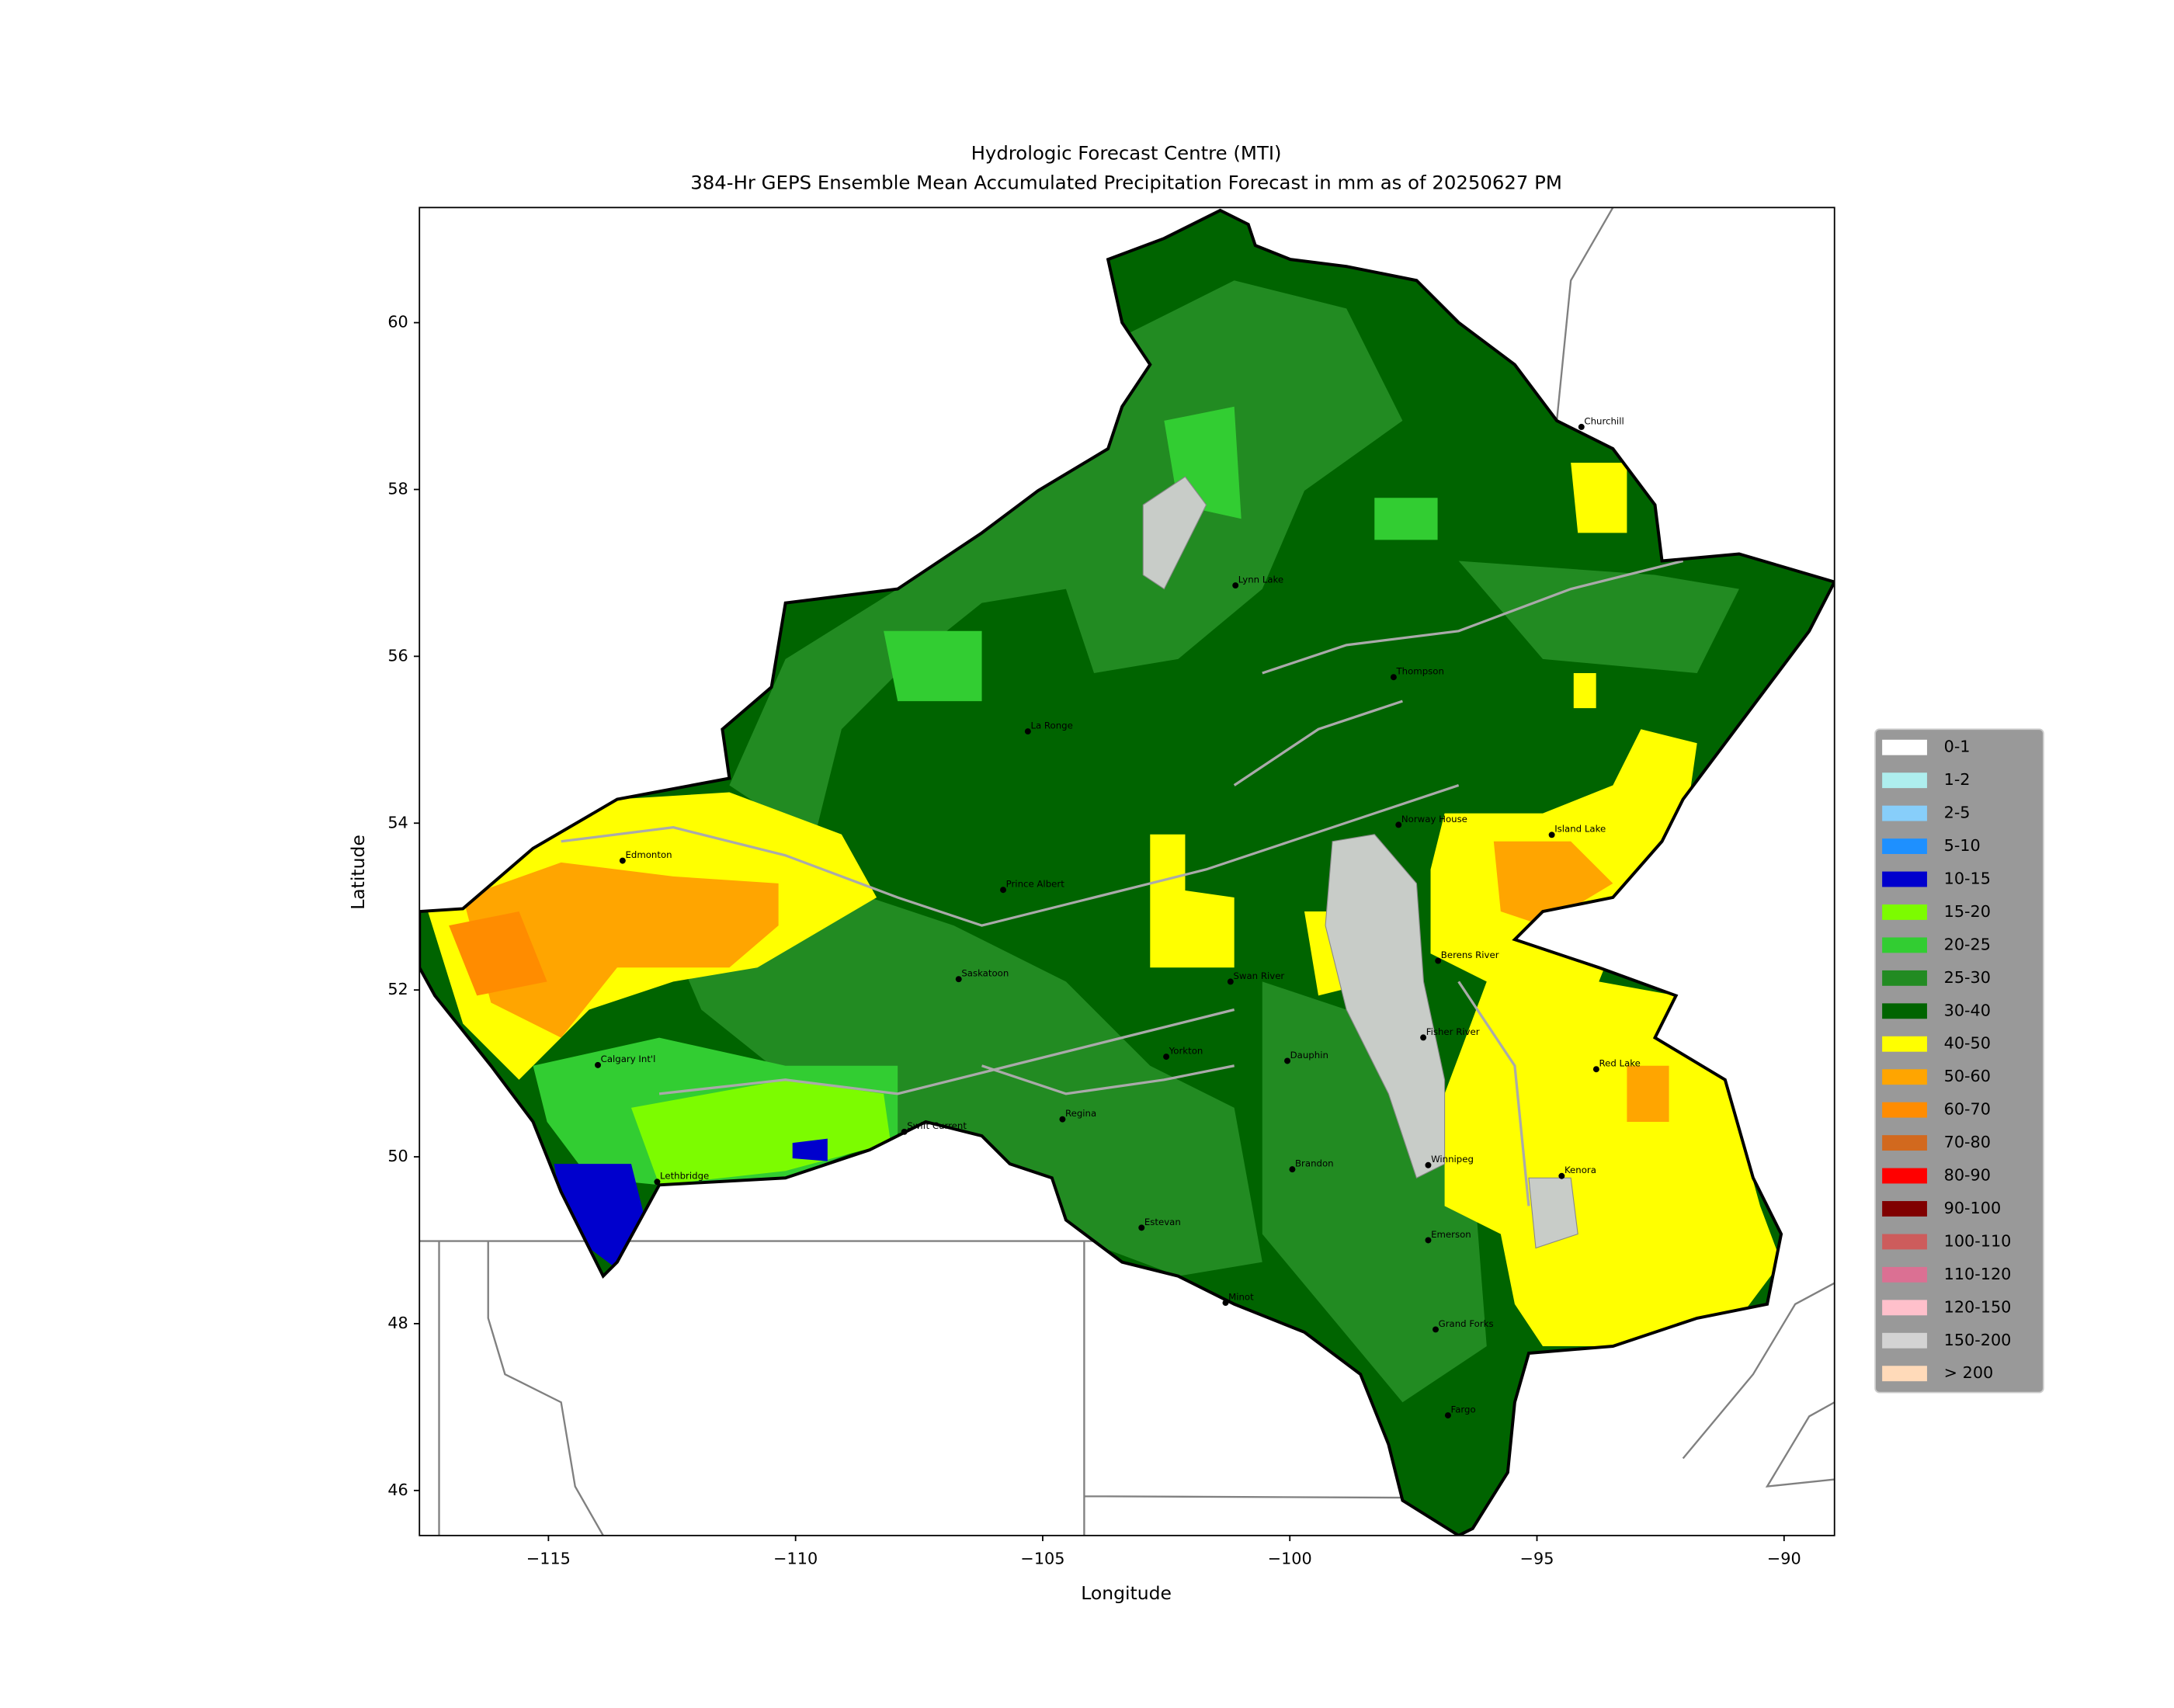 The height and width of the screenshot is (1708, 2174). I want to click on city-label: Fisher River, so click(1453, 1032).